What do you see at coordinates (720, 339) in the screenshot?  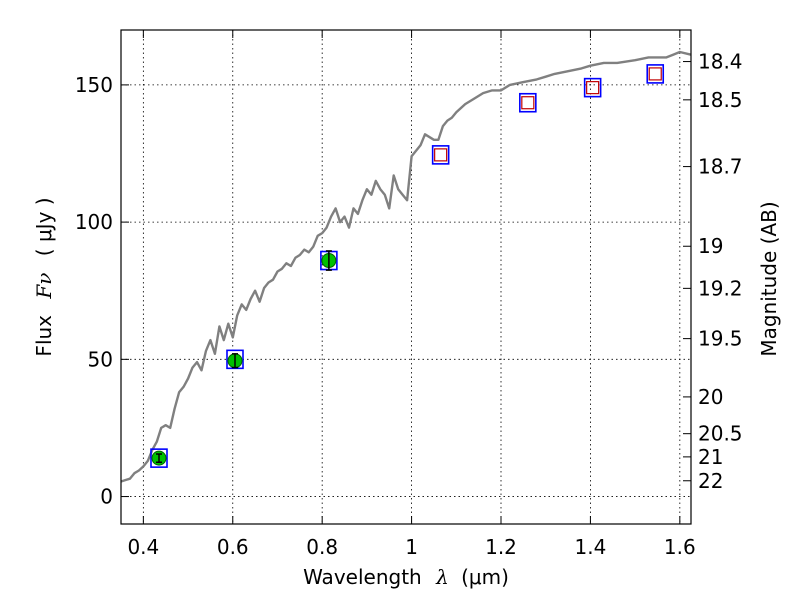 I see `mag-tick-label: 19.5` at bounding box center [720, 339].